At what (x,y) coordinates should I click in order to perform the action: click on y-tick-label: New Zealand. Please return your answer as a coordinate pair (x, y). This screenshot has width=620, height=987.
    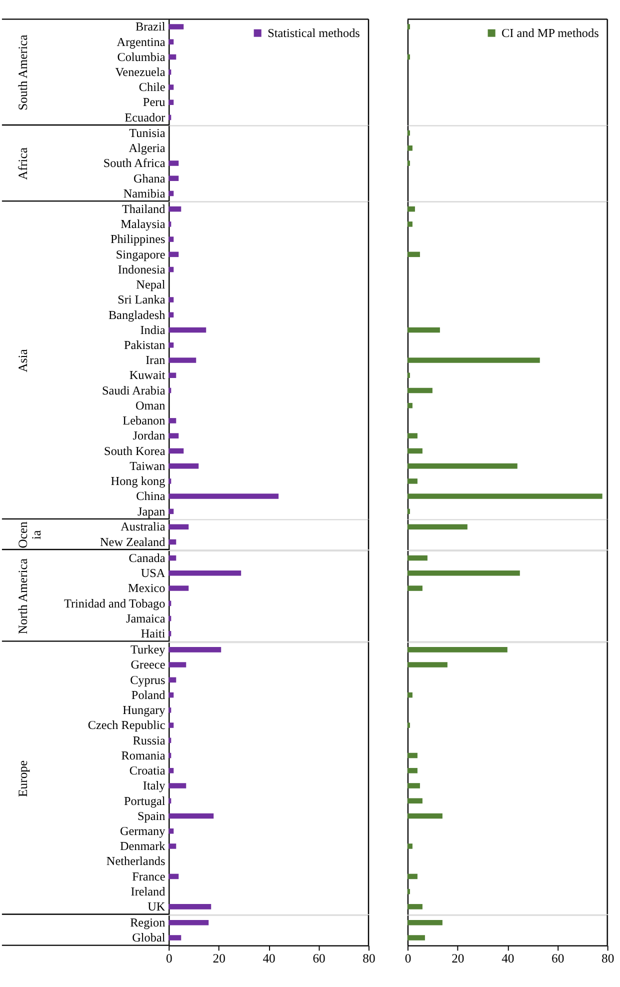
    Looking at the image, I should click on (133, 541).